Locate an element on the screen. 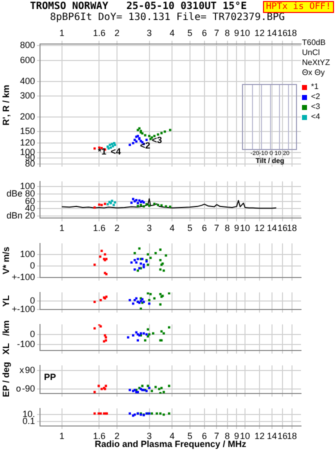  annotation: <2 is located at coordinates (145, 145).